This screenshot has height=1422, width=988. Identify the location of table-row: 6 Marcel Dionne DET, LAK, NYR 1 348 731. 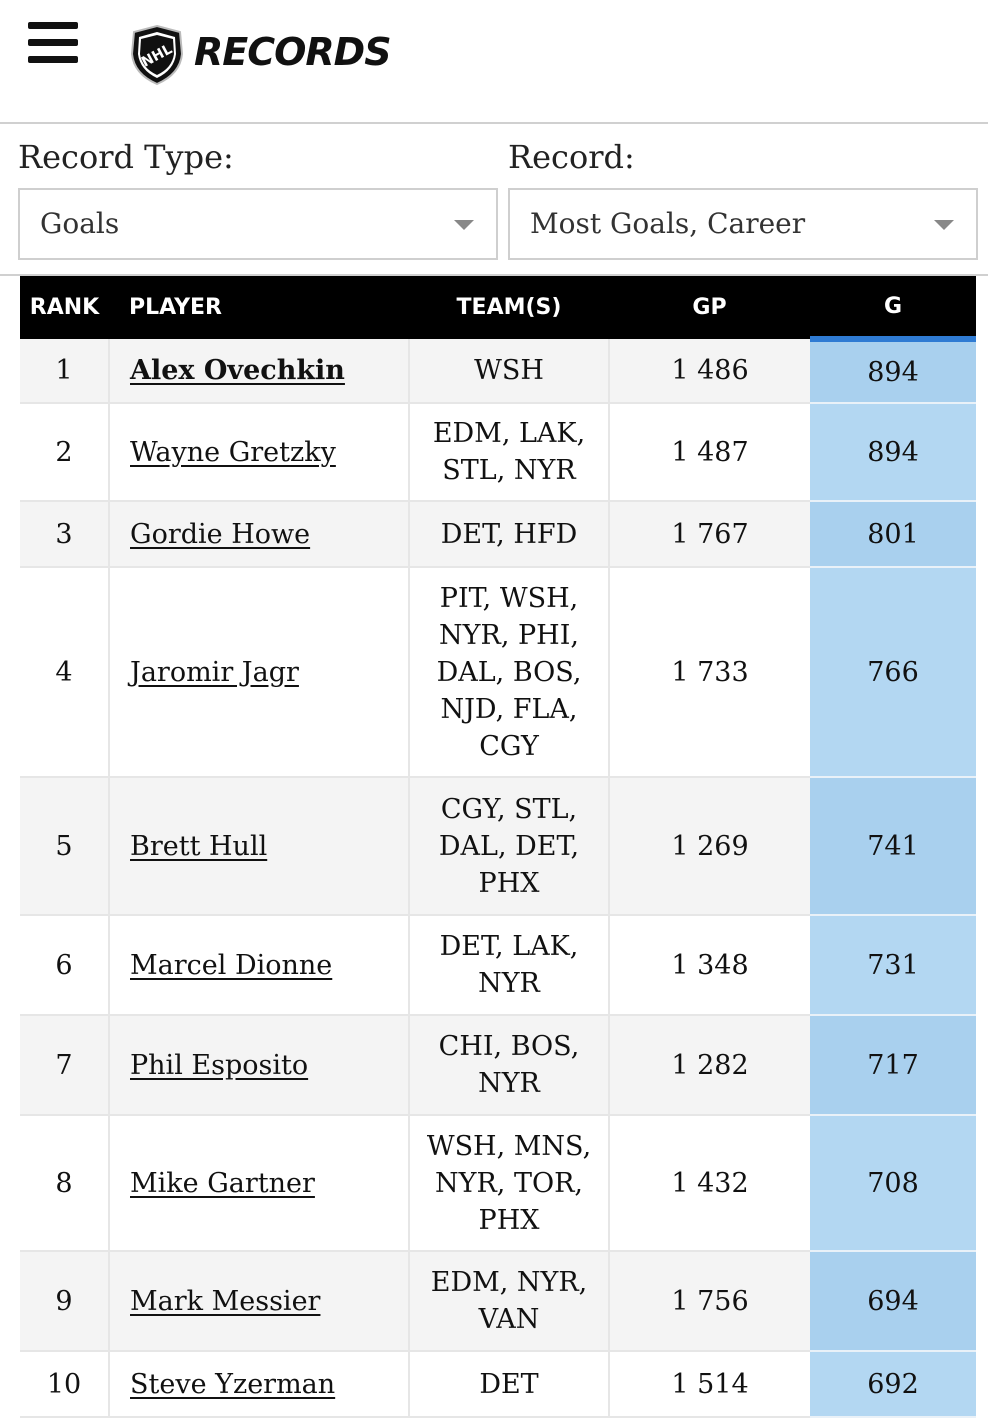
(498, 965).